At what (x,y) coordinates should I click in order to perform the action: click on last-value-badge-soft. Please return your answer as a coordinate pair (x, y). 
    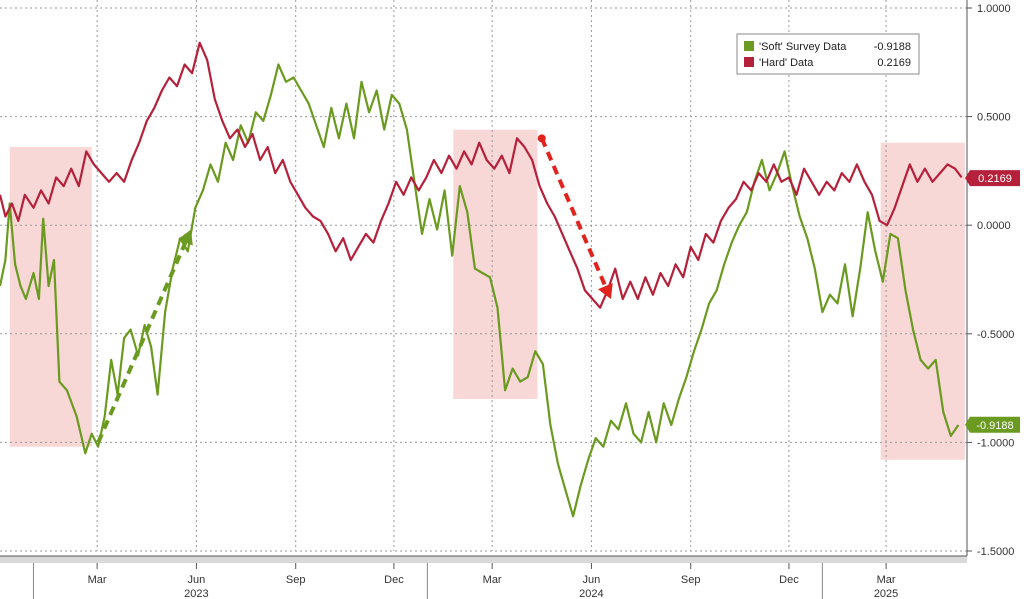
    Looking at the image, I should click on (992, 424).